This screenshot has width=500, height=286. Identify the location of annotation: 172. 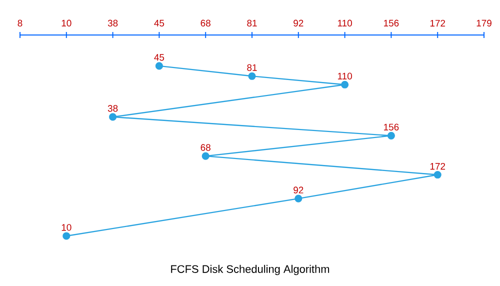
(438, 166).